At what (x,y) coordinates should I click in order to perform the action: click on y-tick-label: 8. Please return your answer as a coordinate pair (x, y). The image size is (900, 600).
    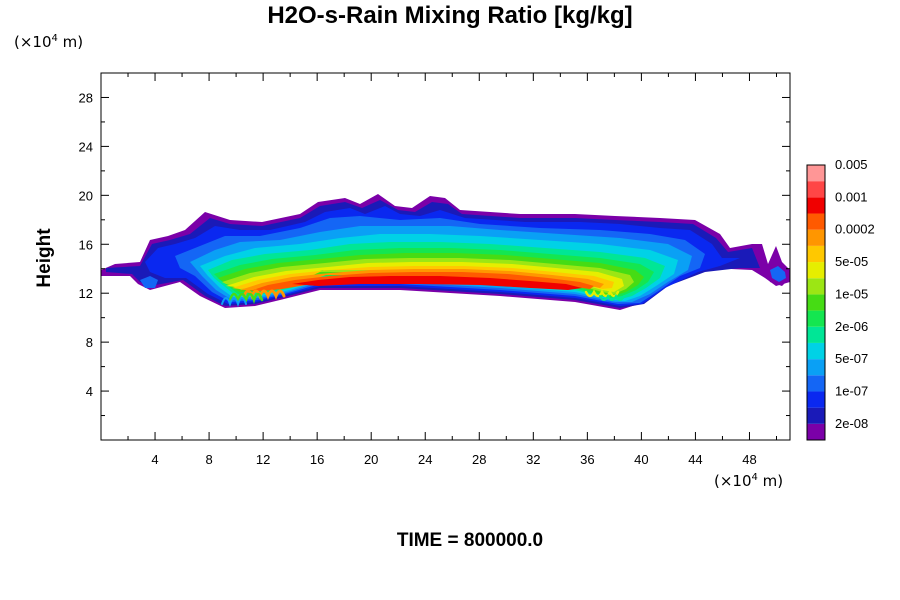
    Looking at the image, I should click on (89, 342).